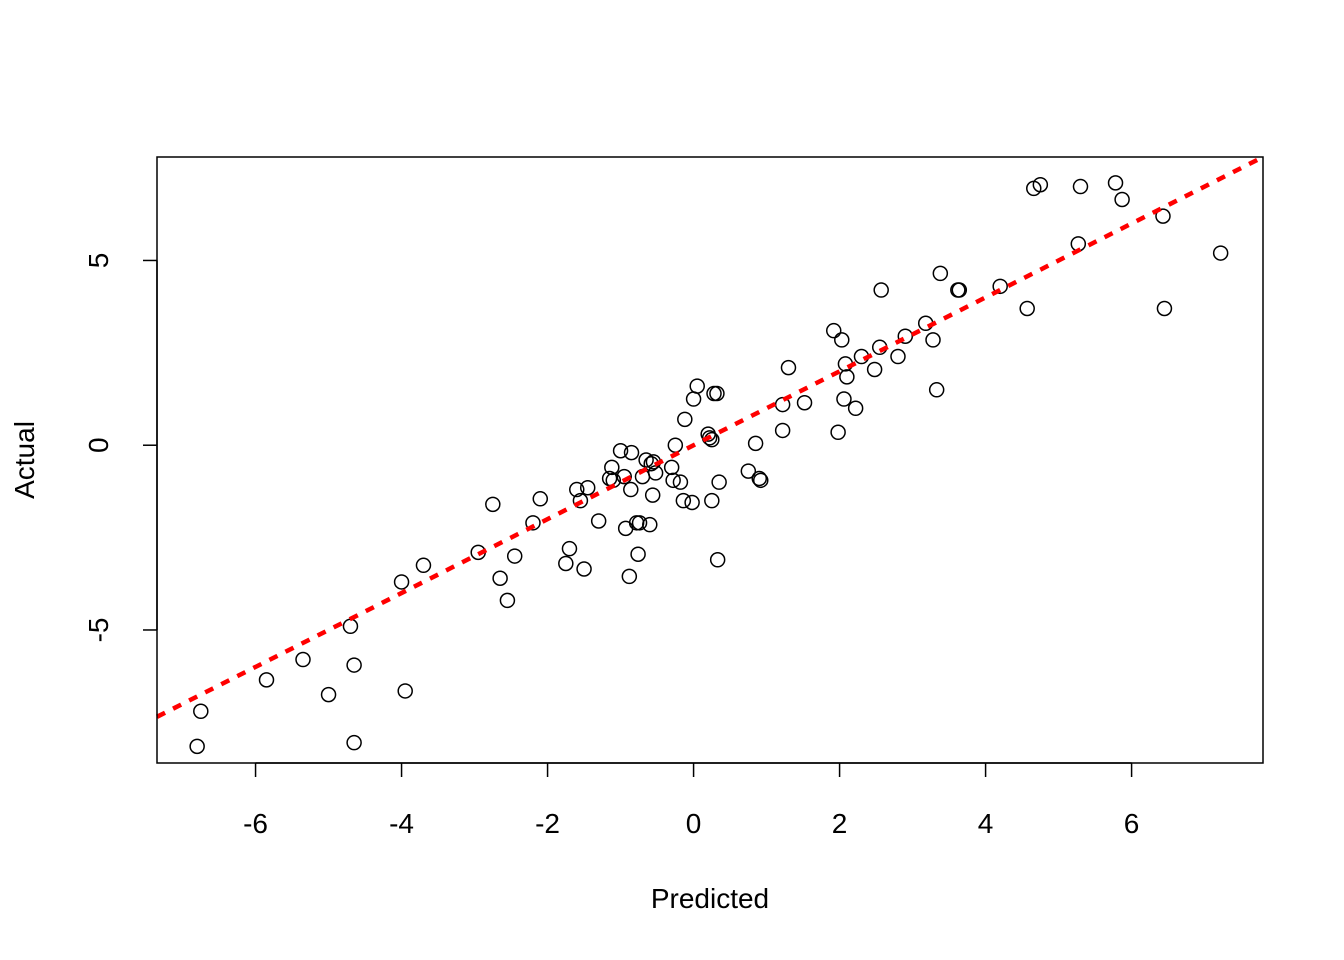  Describe the element at coordinates (691, 800) in the screenshot. I see `x-axis: -6 -4 -2 0 2 4 6` at that location.